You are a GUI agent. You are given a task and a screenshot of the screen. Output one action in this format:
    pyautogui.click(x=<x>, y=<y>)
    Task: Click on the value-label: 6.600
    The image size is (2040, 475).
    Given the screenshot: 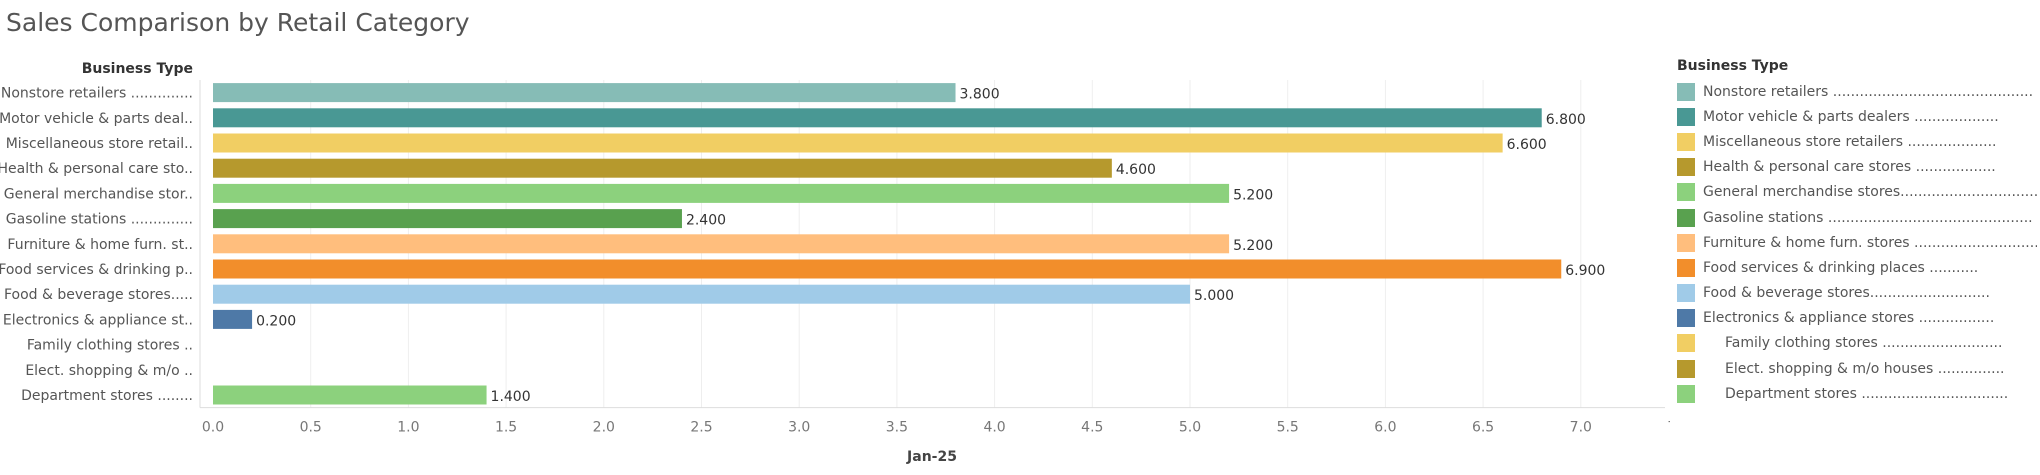 What is the action you would take?
    pyautogui.click(x=1527, y=145)
    